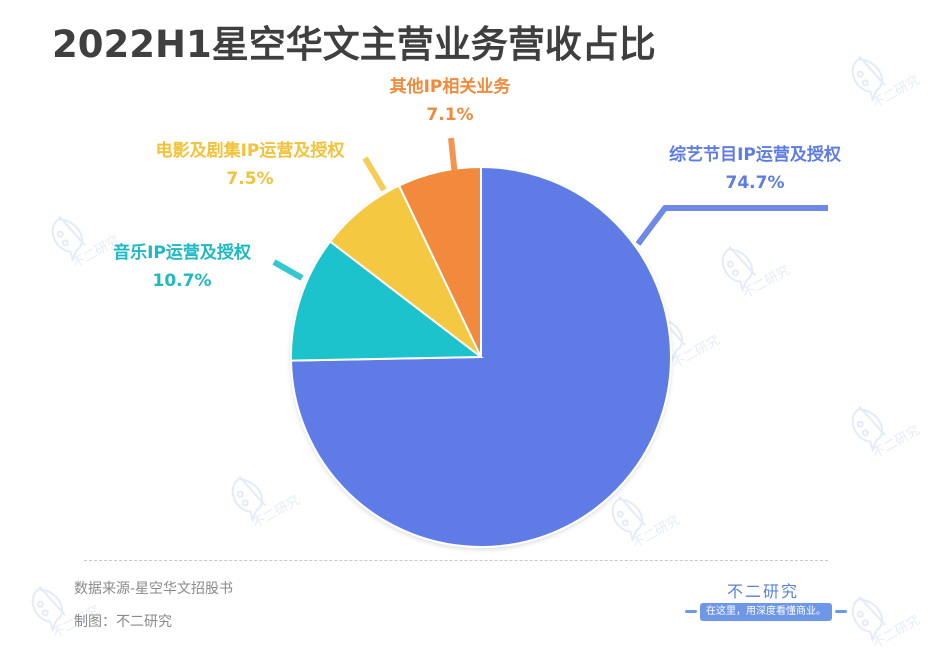 This screenshot has width=940, height=654. Describe the element at coordinates (550, 209) in the screenshot. I see `leader-lines` at that location.